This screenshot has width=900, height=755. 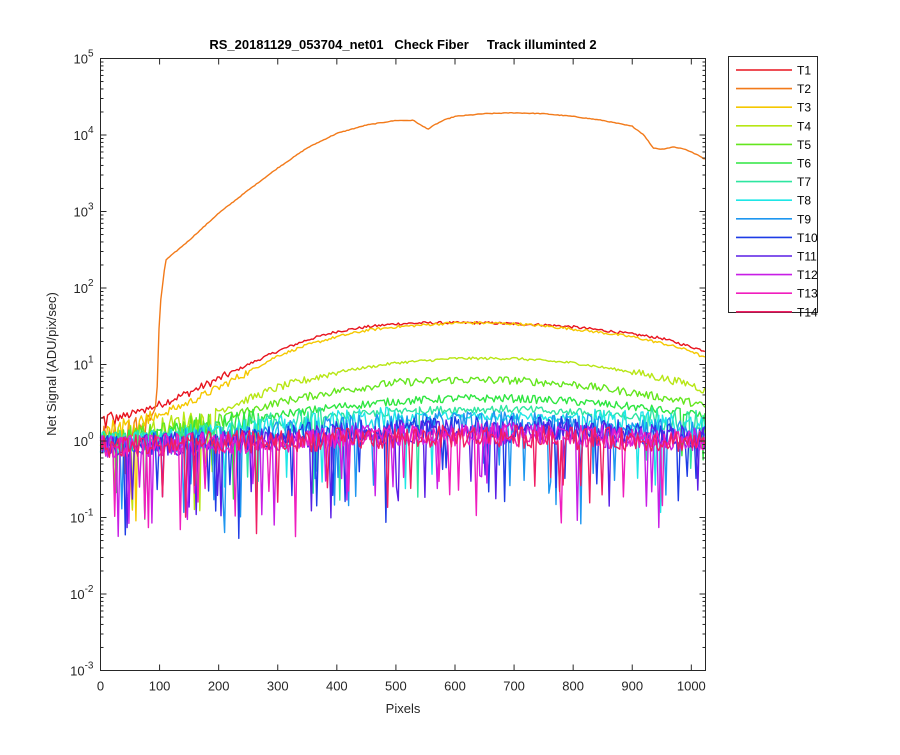 What do you see at coordinates (455, 686) in the screenshot?
I see `x-tick-label: 600` at bounding box center [455, 686].